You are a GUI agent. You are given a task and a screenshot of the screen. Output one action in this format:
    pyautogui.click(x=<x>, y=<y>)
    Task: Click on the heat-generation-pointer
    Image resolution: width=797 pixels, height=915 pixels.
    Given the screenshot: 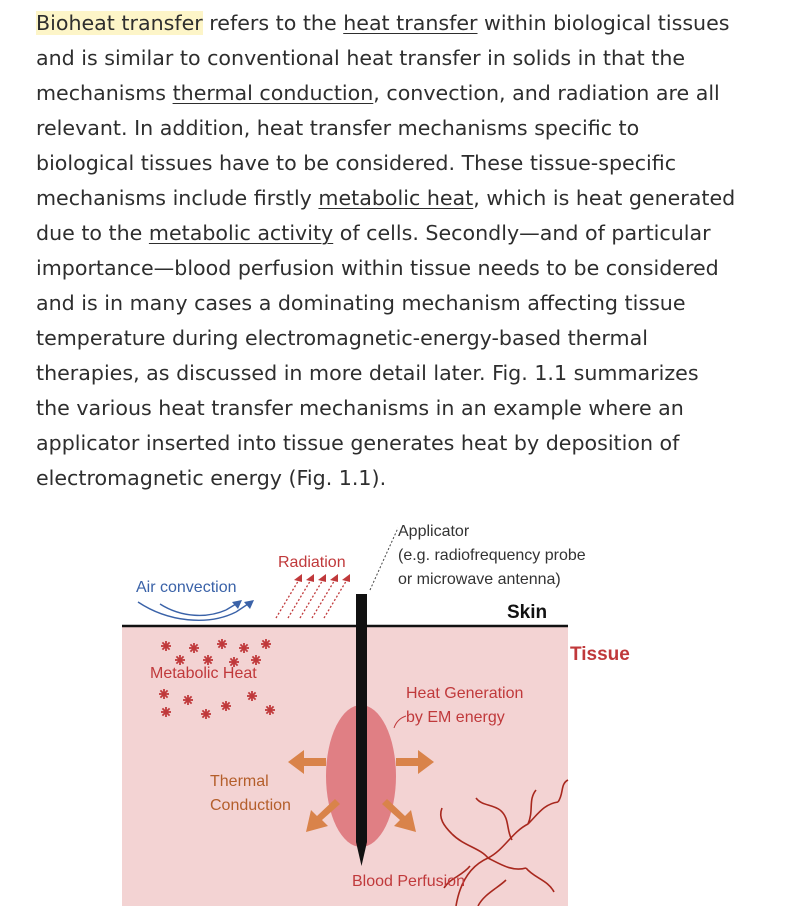 What is the action you would take?
    pyautogui.click(x=400, y=722)
    